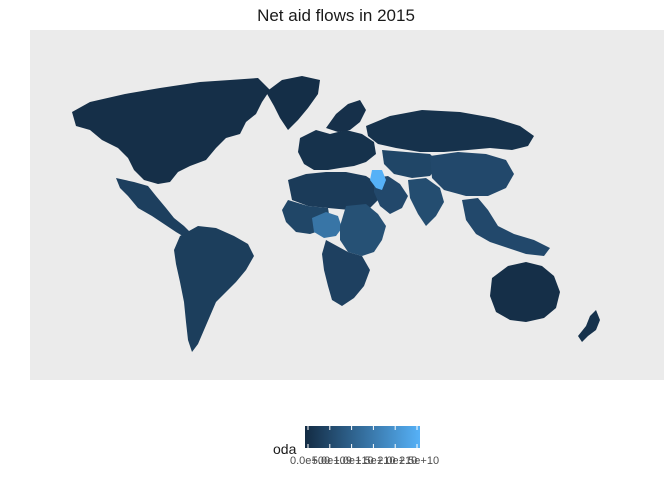 This screenshot has width=672, height=480. I want to click on region-south-america, so click(214, 289).